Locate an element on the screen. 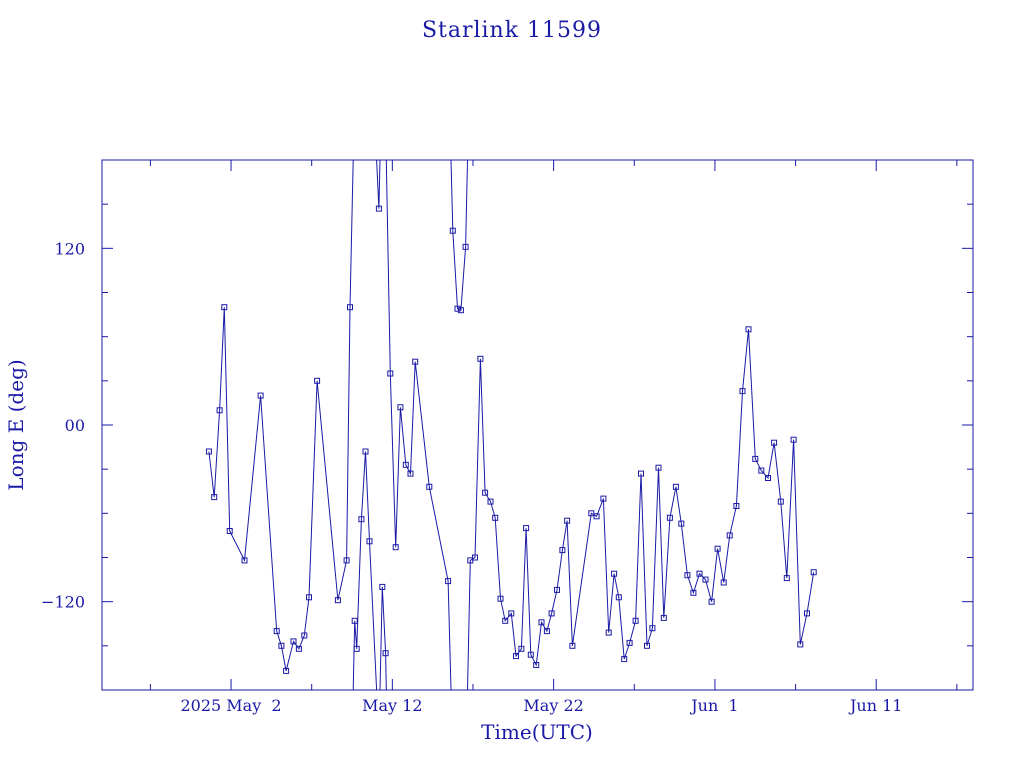 Image resolution: width=1024 pixels, height=768 pixels. x-tick-label: May 12 is located at coordinates (392, 705).